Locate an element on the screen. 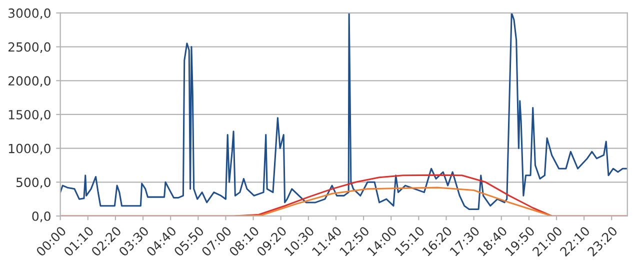  y-tick-label: 2000,0 is located at coordinates (29, 81).